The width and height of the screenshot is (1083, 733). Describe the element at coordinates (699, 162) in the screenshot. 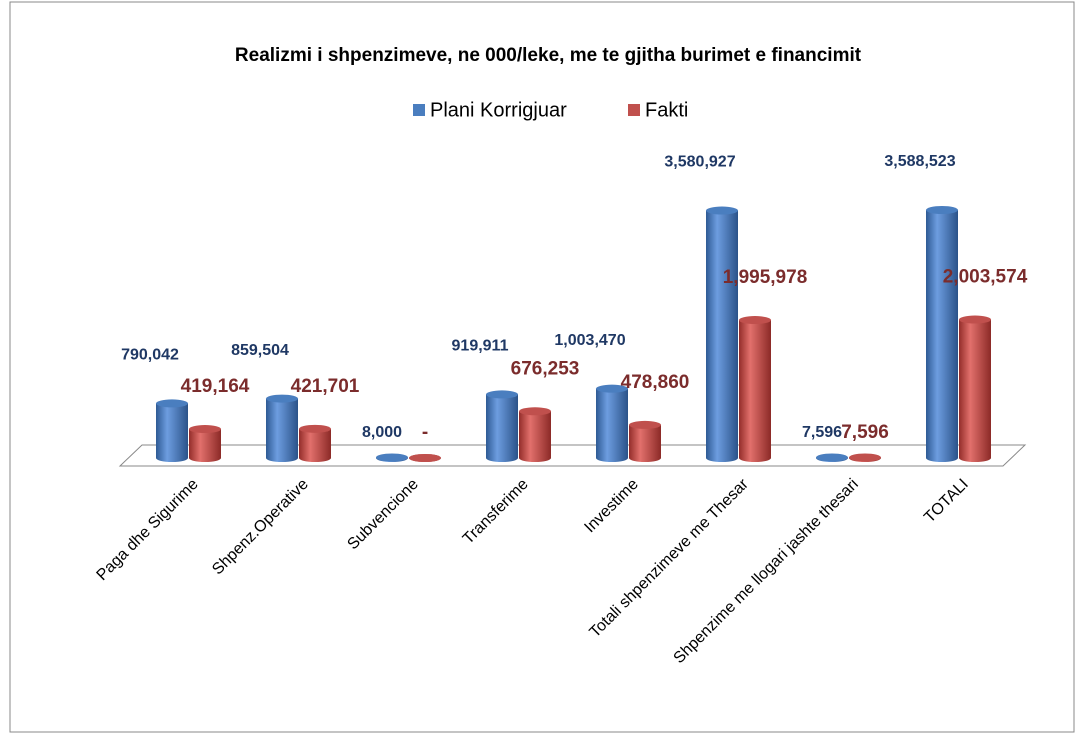

I see `data-label: 3,580,927` at that location.